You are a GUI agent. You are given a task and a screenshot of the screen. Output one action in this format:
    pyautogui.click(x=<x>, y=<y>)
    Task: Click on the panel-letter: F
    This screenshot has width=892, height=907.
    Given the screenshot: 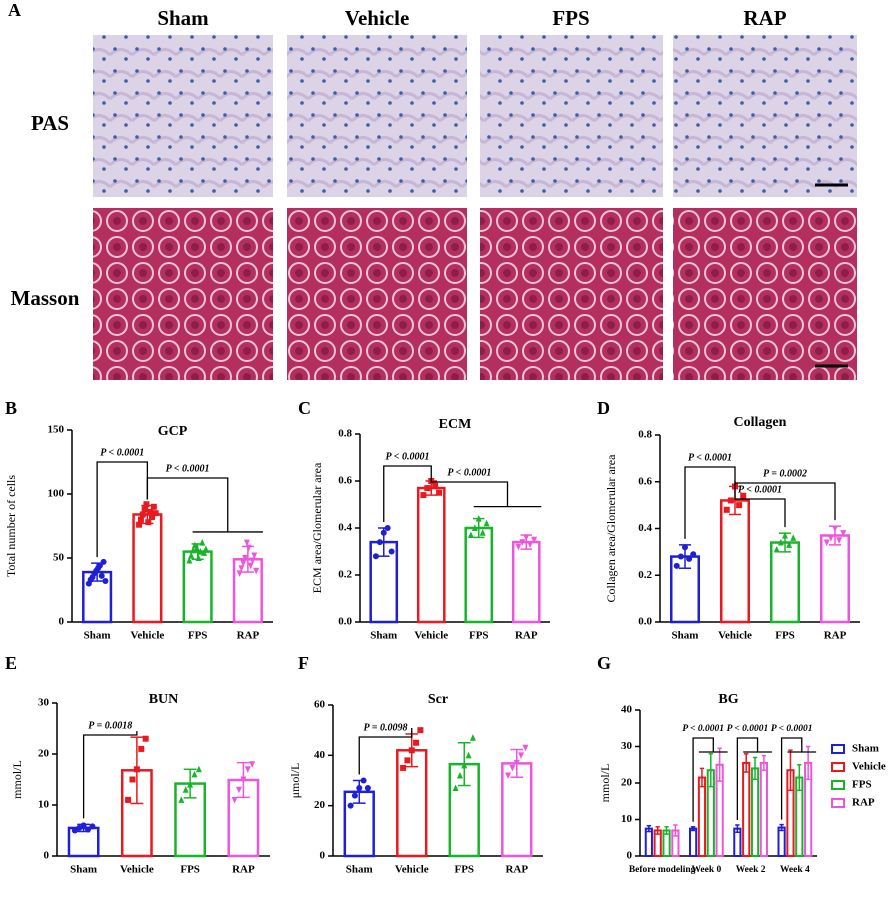 What is the action you would take?
    pyautogui.click(x=303, y=663)
    